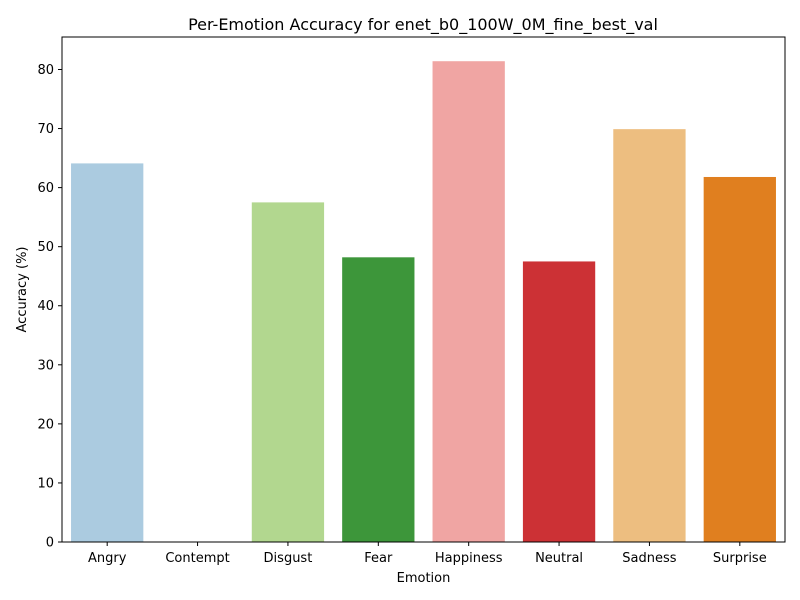 The width and height of the screenshot is (800, 600). Describe the element at coordinates (22, 290) in the screenshot. I see `y-axis-label: Accuracy (%)` at that location.